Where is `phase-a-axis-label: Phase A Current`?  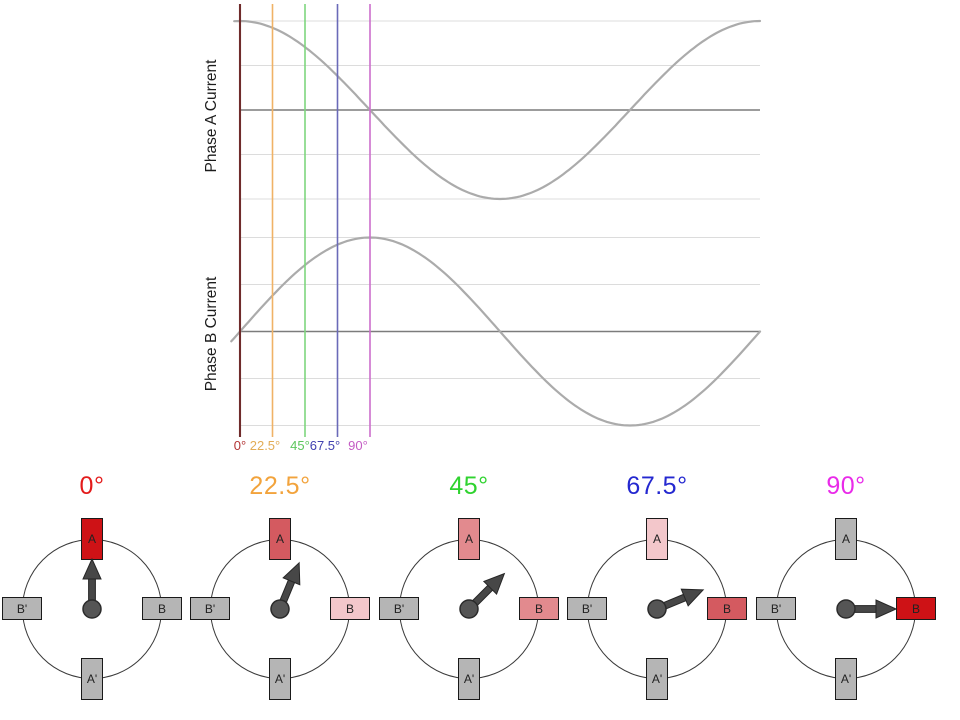
phase-a-axis-label: Phase A Current is located at coordinates (211, 116).